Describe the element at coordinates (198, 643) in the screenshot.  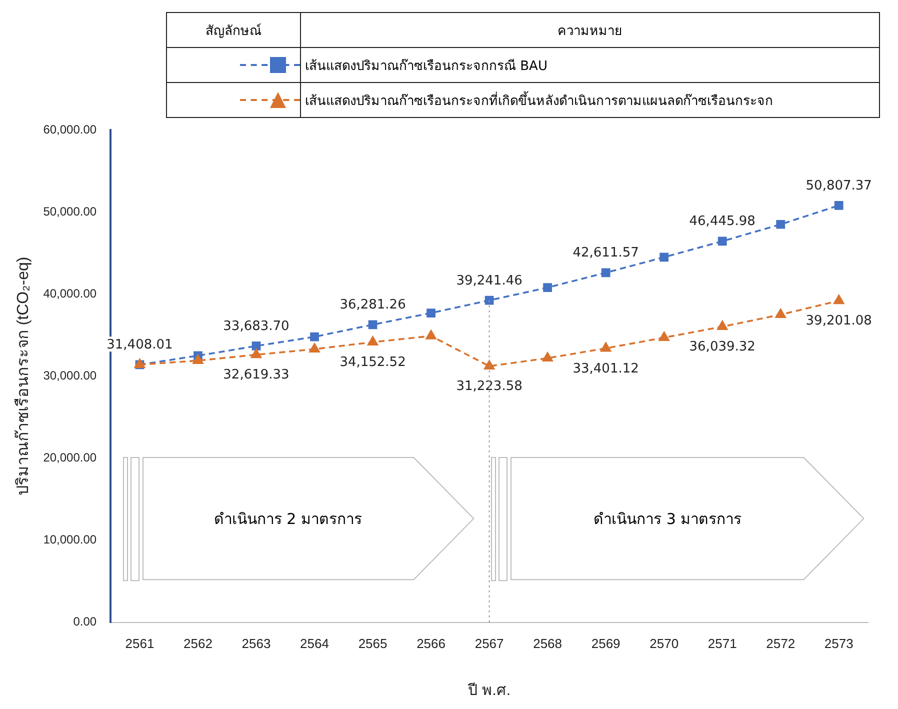
I see `x-tick-label: 2562` at that location.